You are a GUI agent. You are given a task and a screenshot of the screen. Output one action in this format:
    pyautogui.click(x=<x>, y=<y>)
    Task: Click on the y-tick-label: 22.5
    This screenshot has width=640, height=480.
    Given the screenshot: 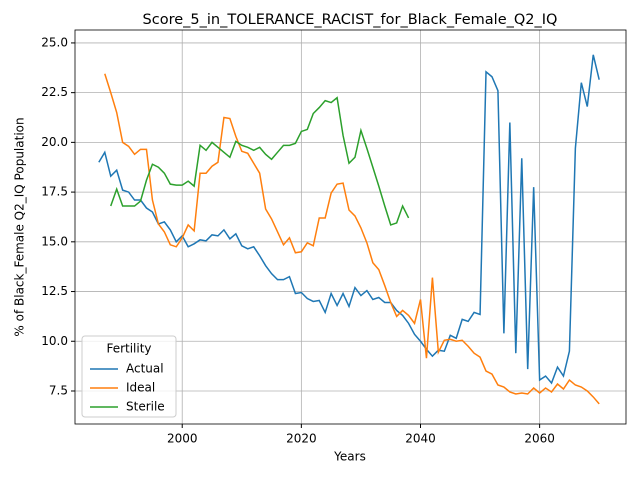 What is the action you would take?
    pyautogui.click(x=54, y=92)
    